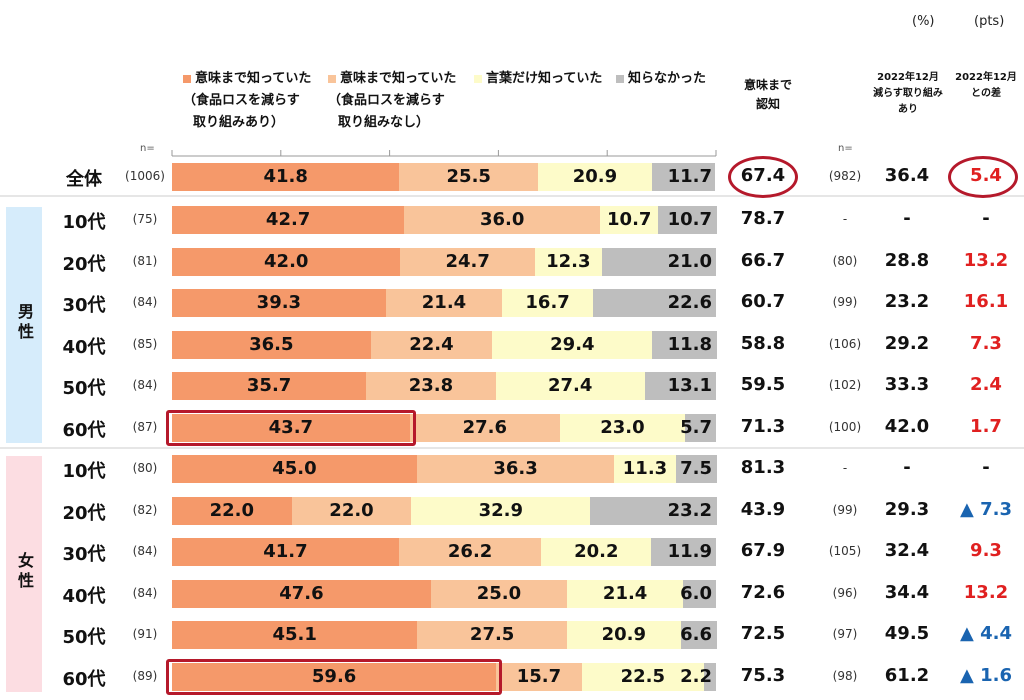 Image resolution: width=1024 pixels, height=700 pixels. I want to click on row-label: 50代, so click(84, 388).